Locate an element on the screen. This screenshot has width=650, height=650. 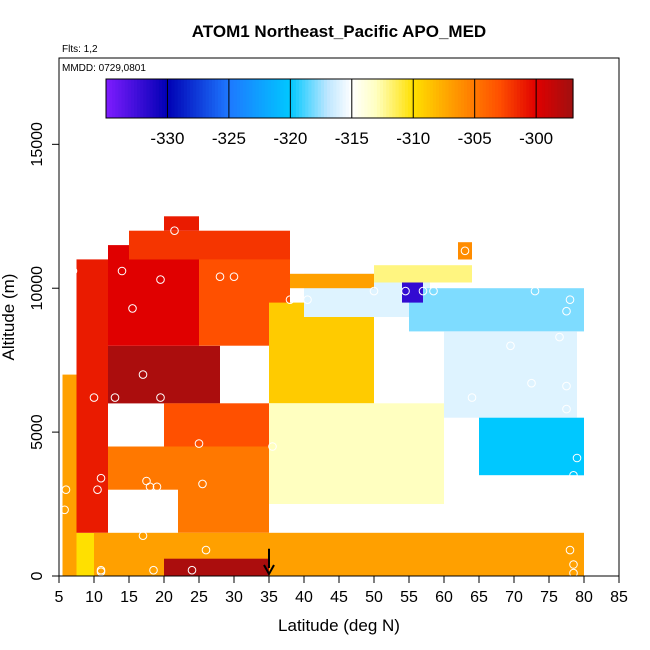
dates-annotation: MMDD: 0729,0801 is located at coordinates (104, 68).